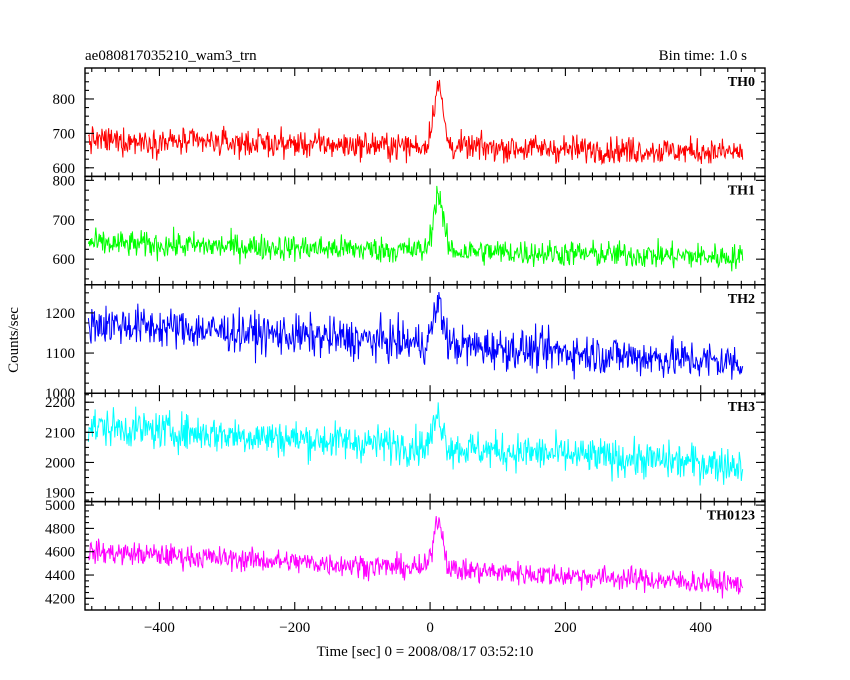 This screenshot has width=850, height=680. Describe the element at coordinates (171, 56) in the screenshot. I see `chart-title: ae080817035210_wam3_trn` at that location.